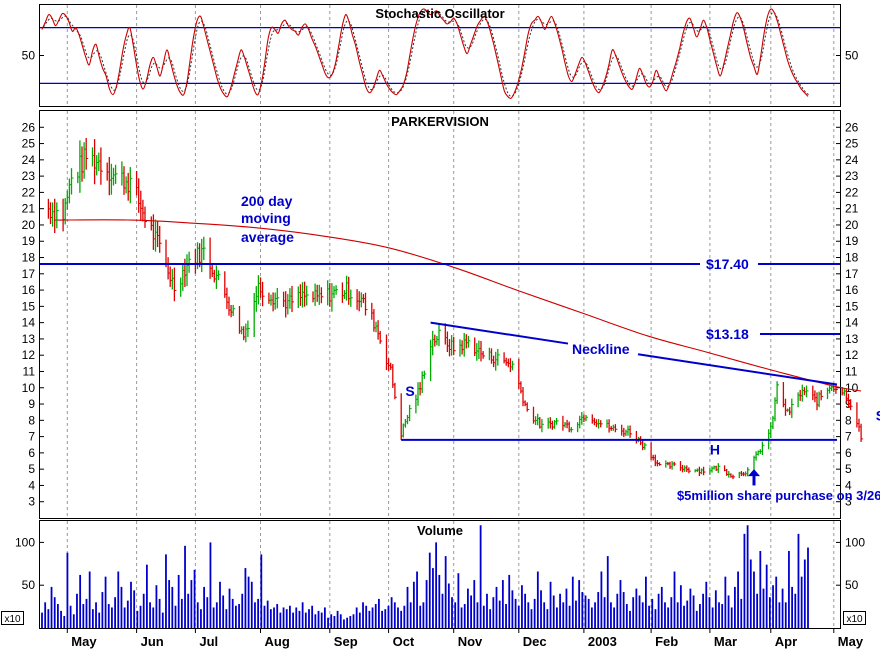 Image resolution: width=880 pixels, height=649 pixels. I want to click on annotation-0: S, so click(409, 391).